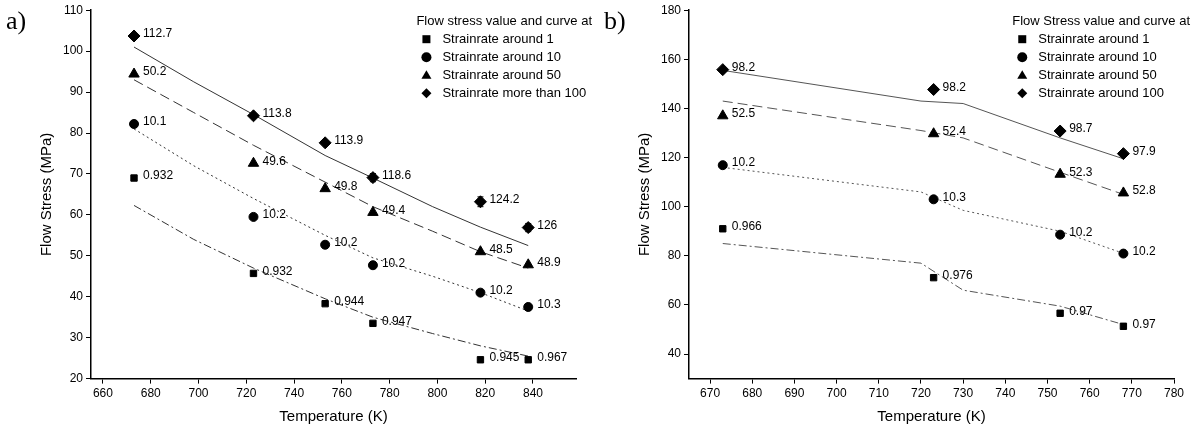 This screenshot has width=1196, height=434. Describe the element at coordinates (794, 393) in the screenshot. I see `x-tick-label: 690` at that location.